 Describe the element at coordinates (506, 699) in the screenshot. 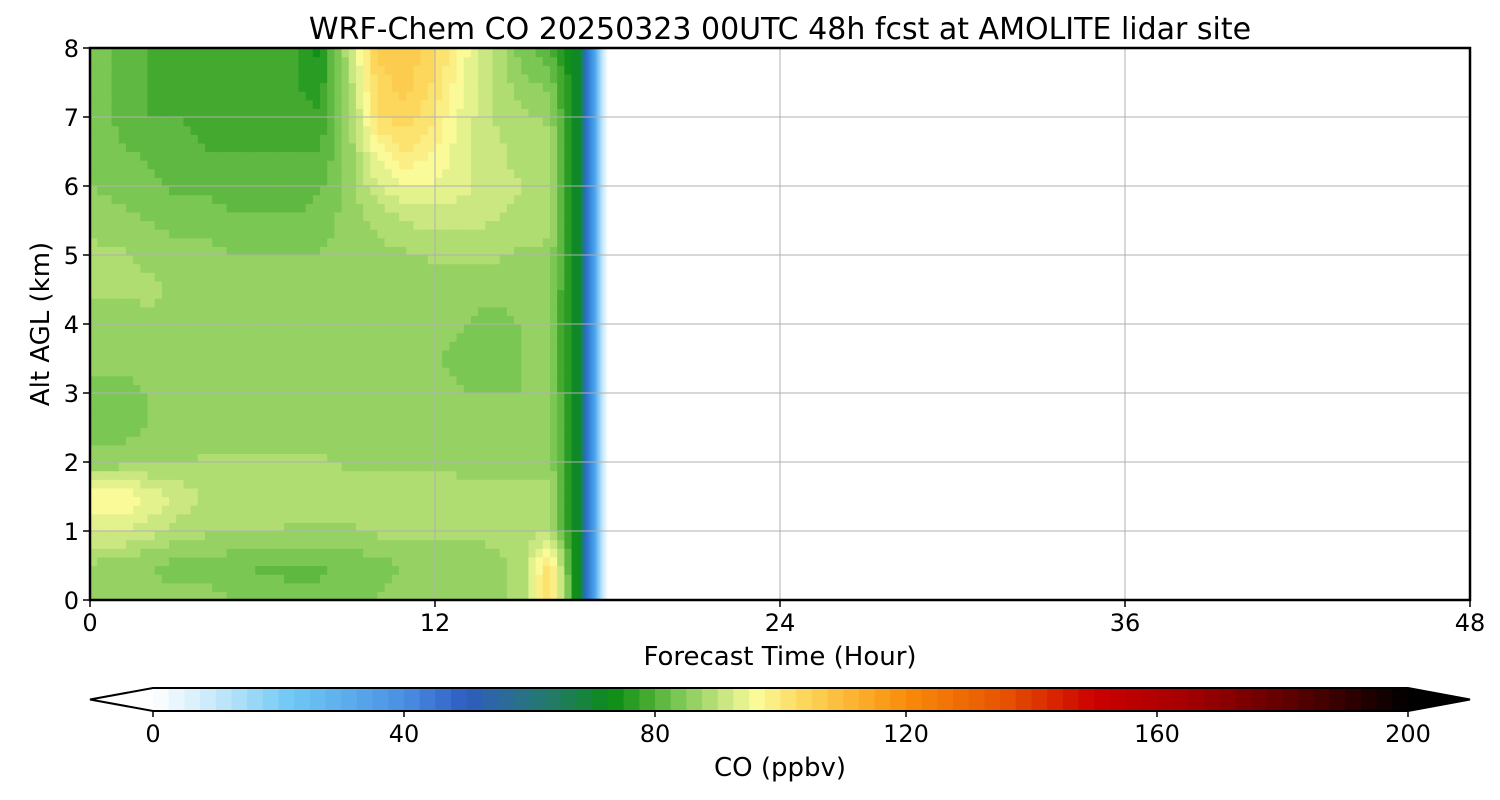

I see `colorbar-swatch` at that location.